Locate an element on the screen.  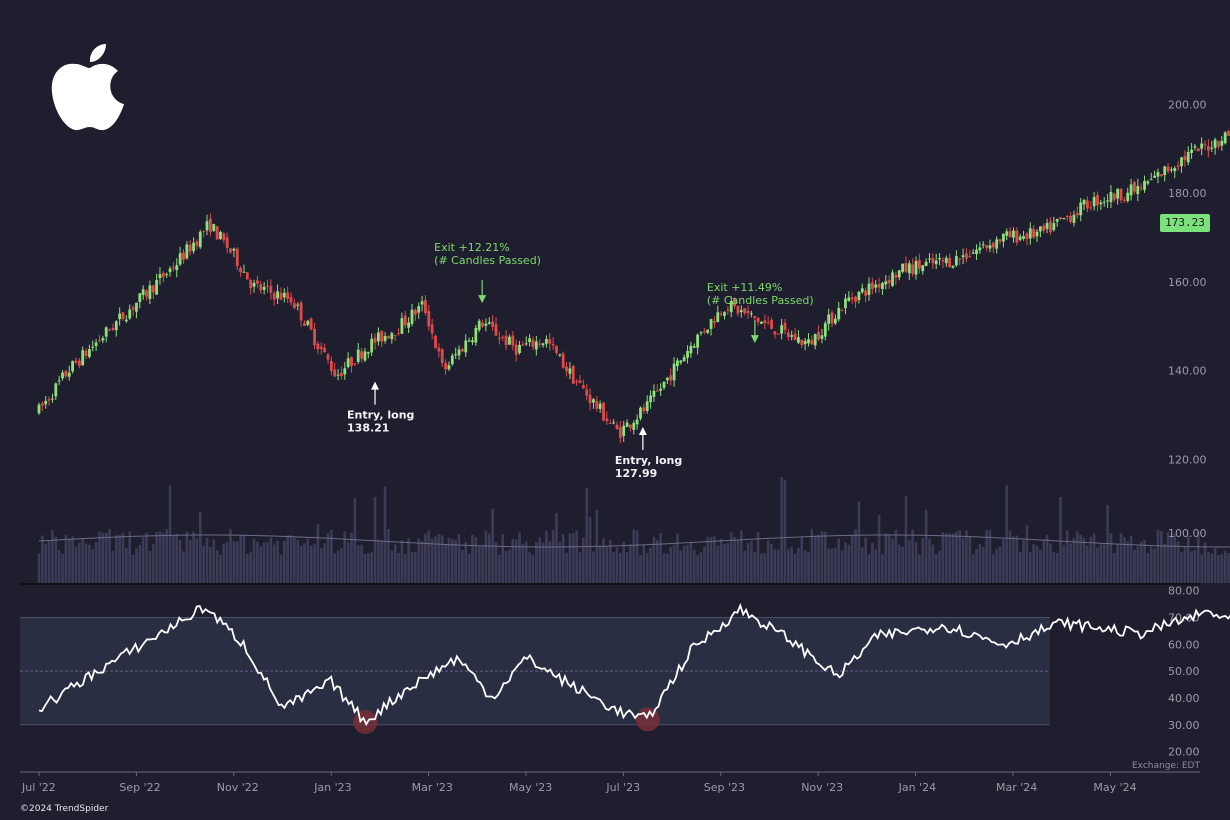
entry-label: Entry, long is located at coordinates (648, 460).